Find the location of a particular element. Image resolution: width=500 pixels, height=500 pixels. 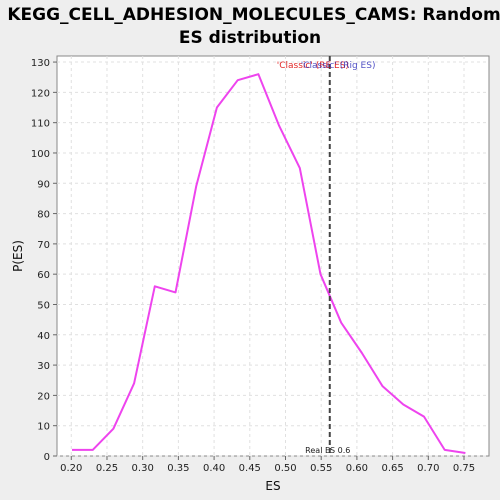

y-tick-label: 30 is located at coordinates (43, 366).